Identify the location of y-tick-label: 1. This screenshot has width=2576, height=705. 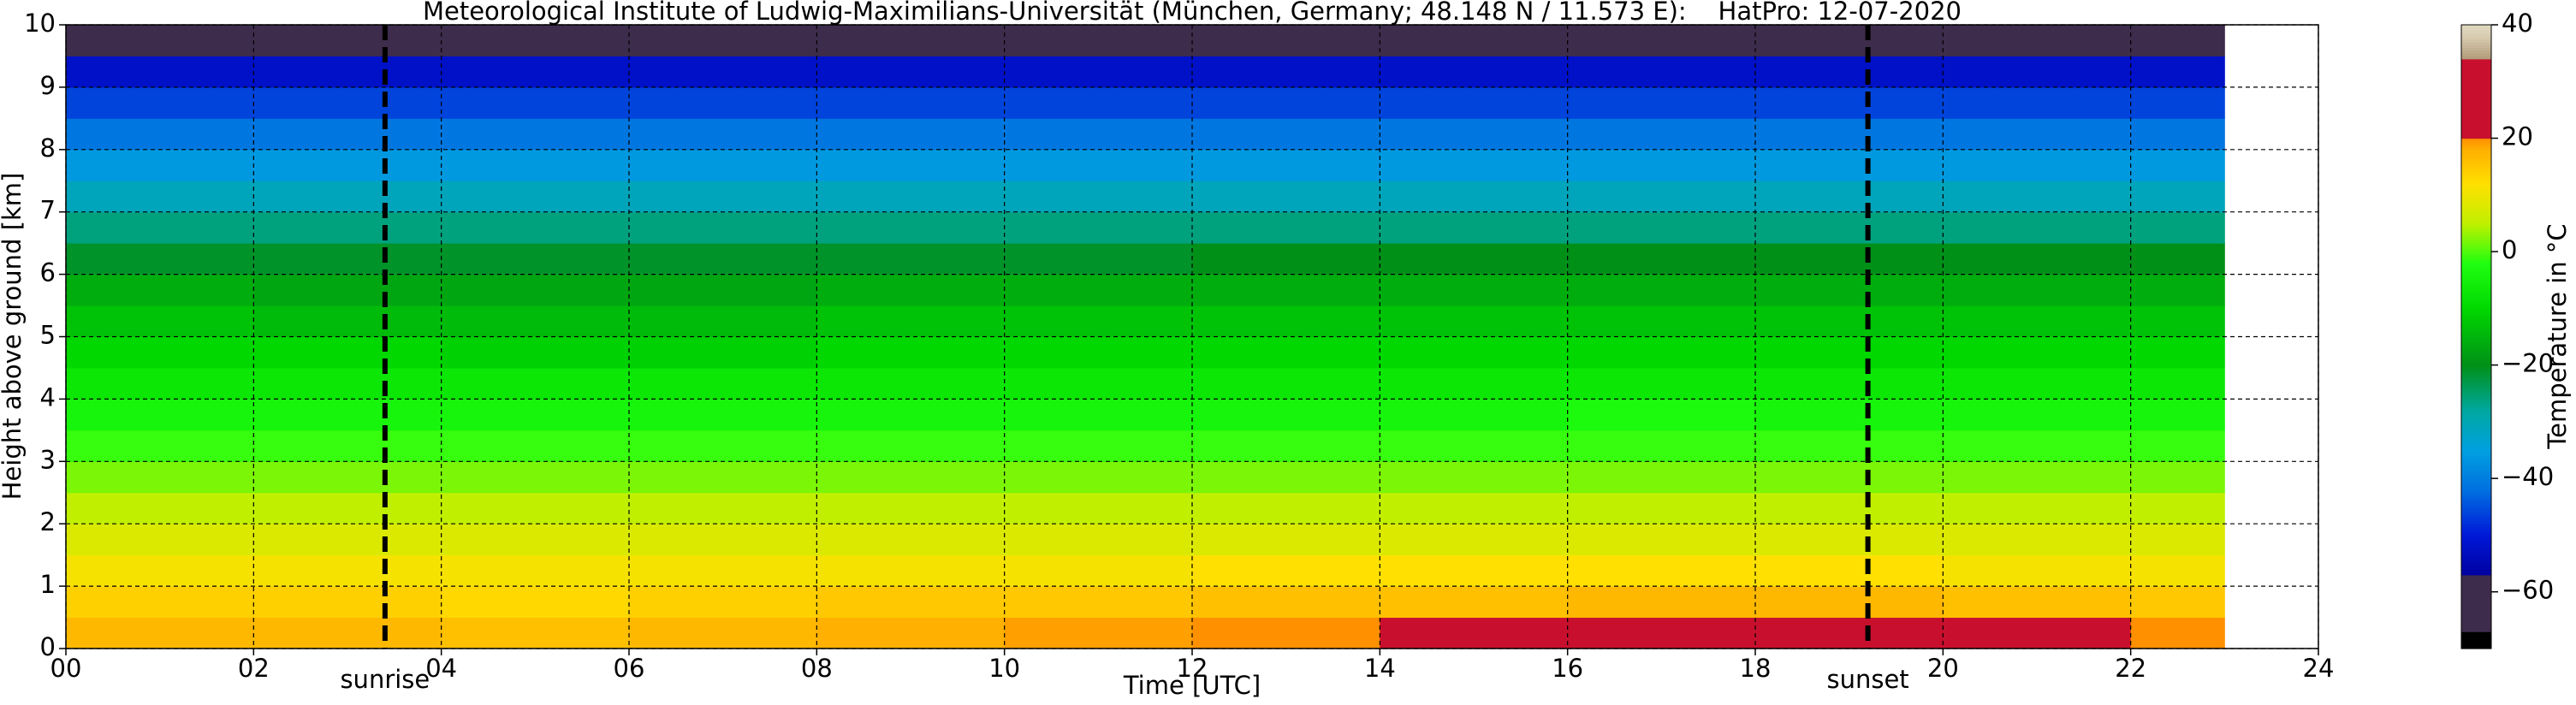
(48, 584).